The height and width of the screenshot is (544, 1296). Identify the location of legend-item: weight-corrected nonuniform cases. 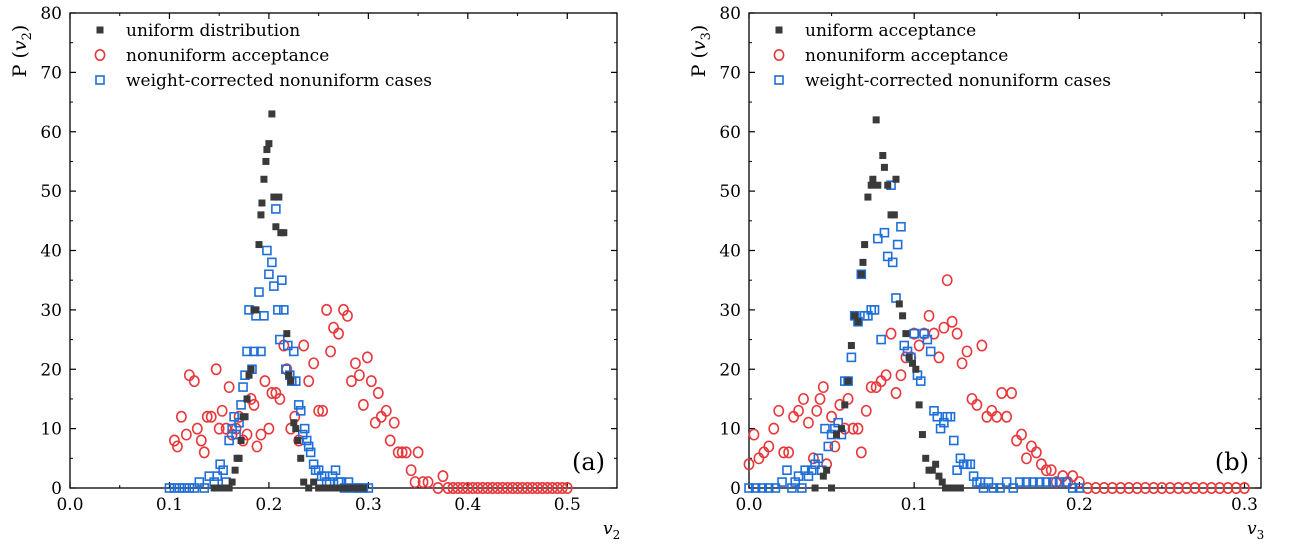
(263, 81).